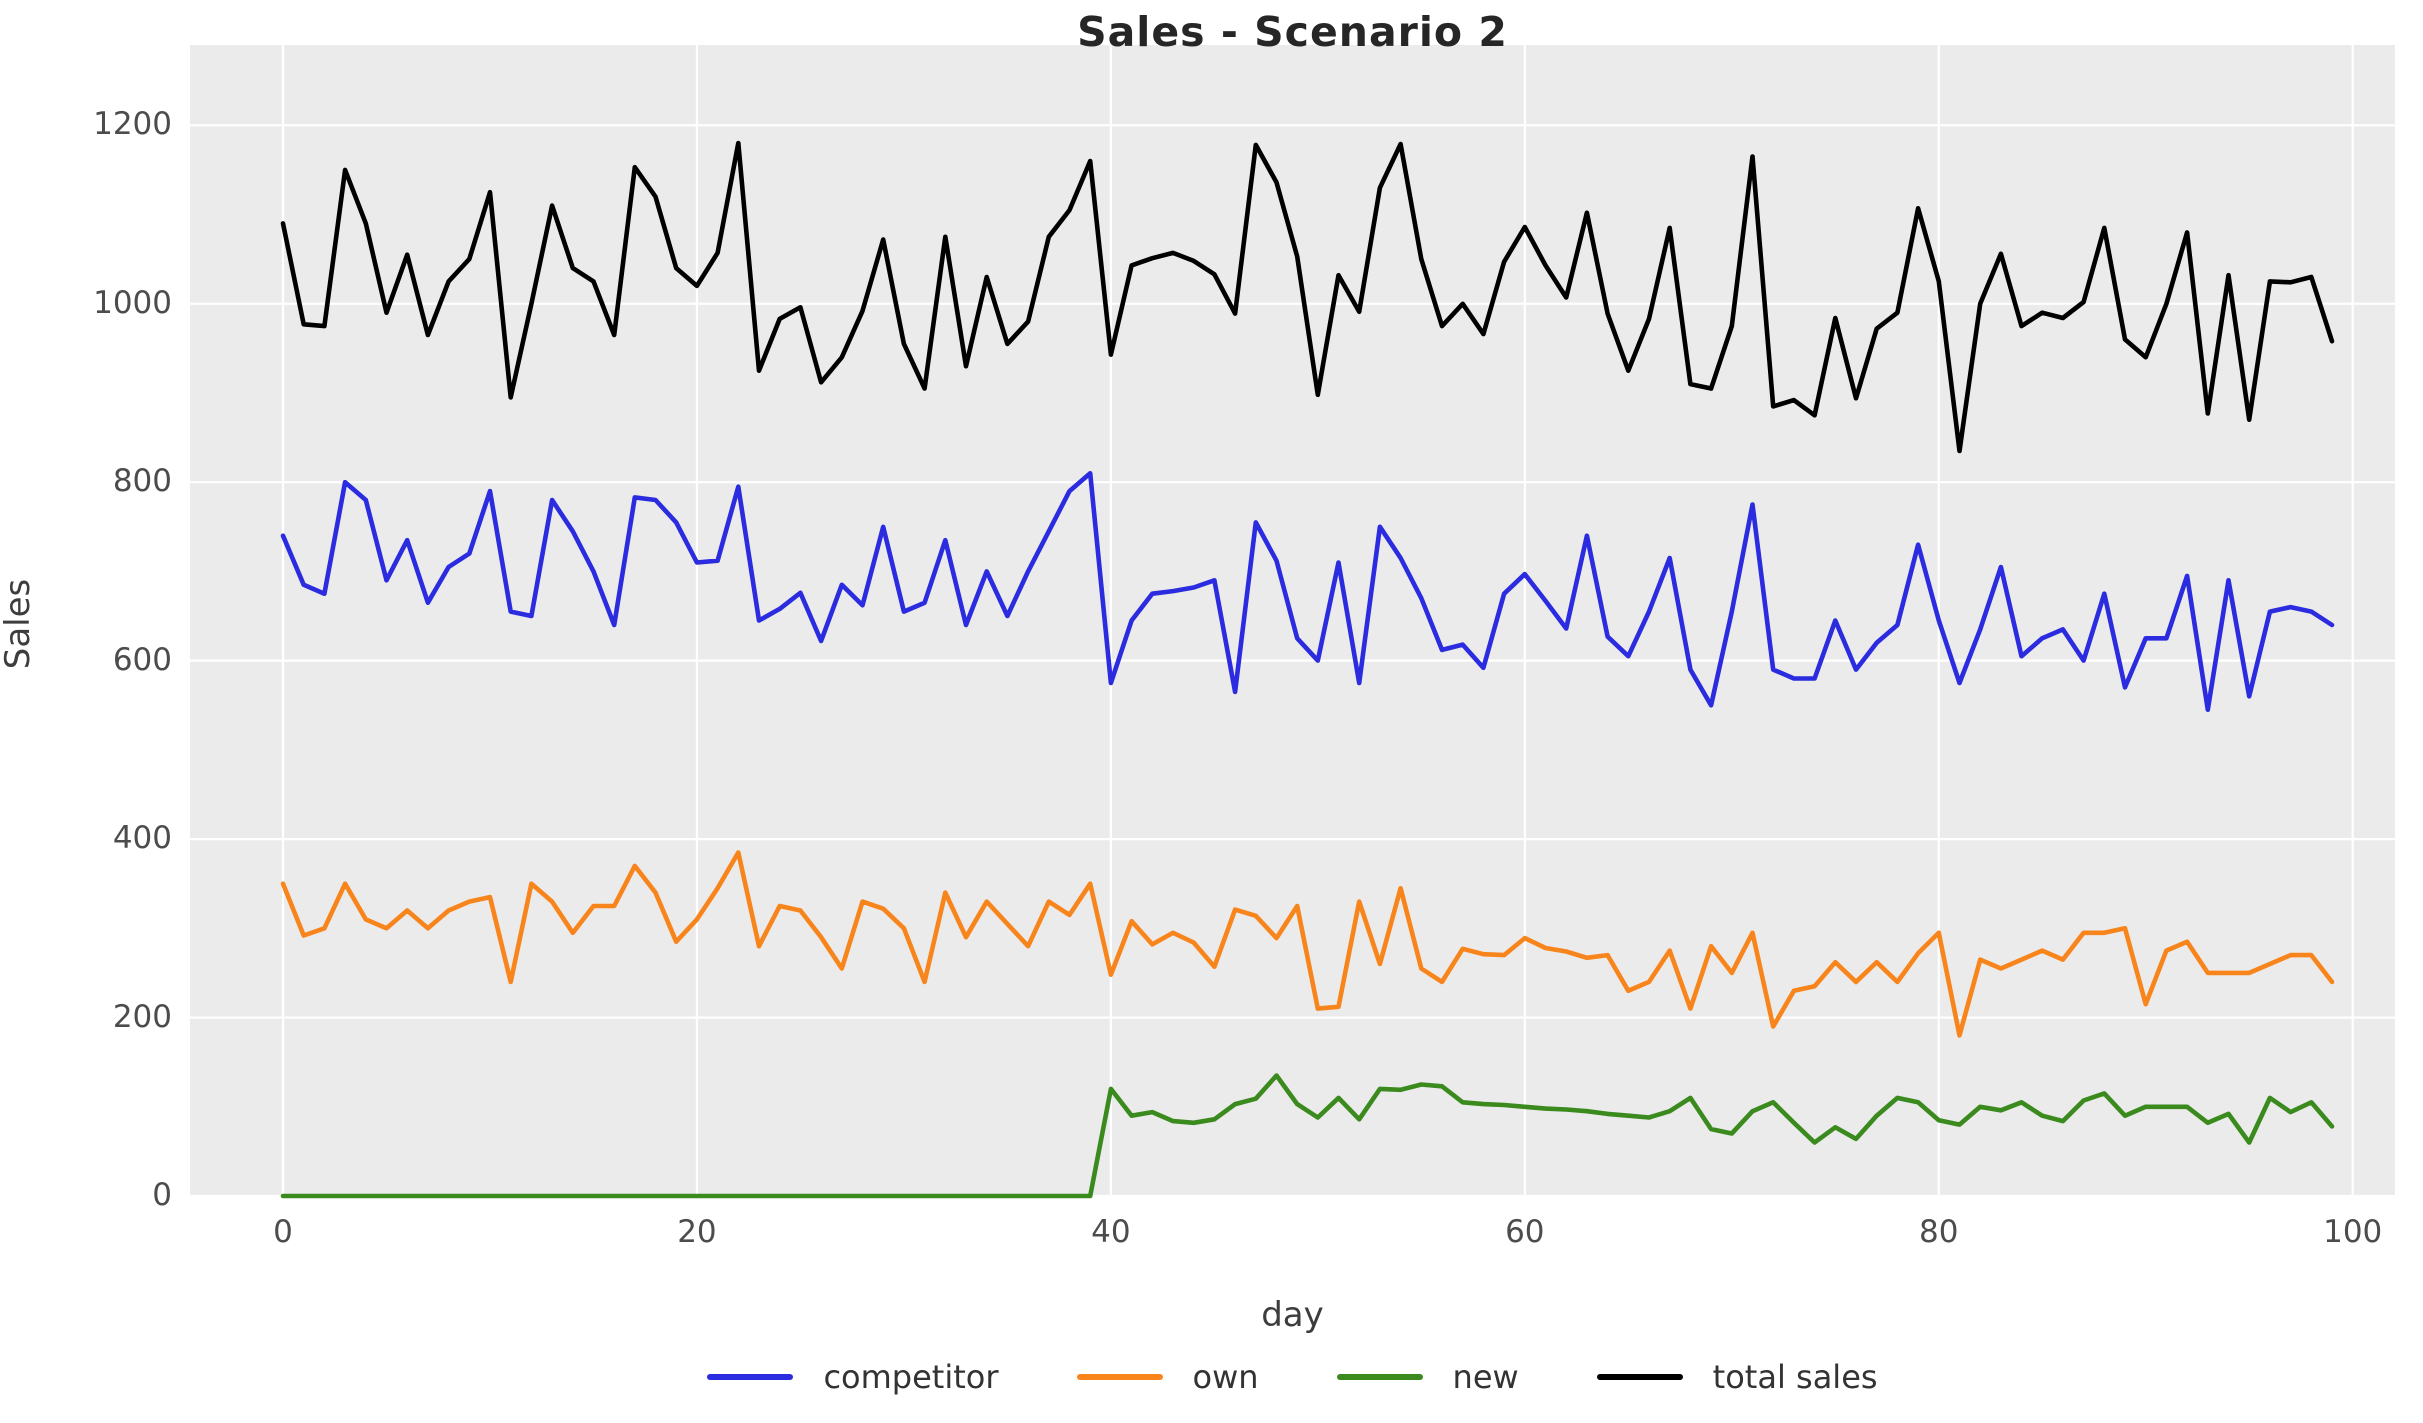 This screenshot has width=2423, height=1423. Describe the element at coordinates (283, 1232) in the screenshot. I see `x-tick-label-0: 0` at that location.